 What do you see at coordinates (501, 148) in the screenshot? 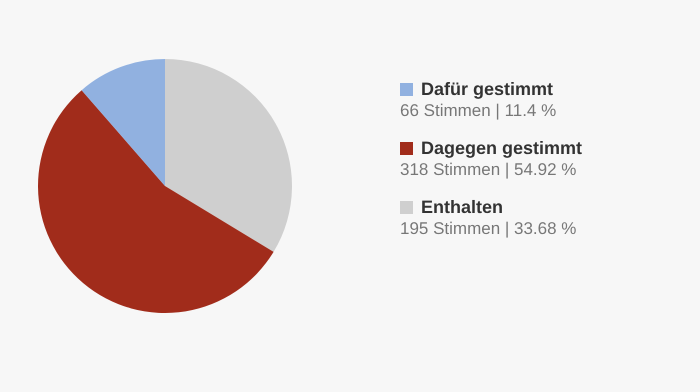
I see `legend-label: Dagegen gestimmt` at bounding box center [501, 148].